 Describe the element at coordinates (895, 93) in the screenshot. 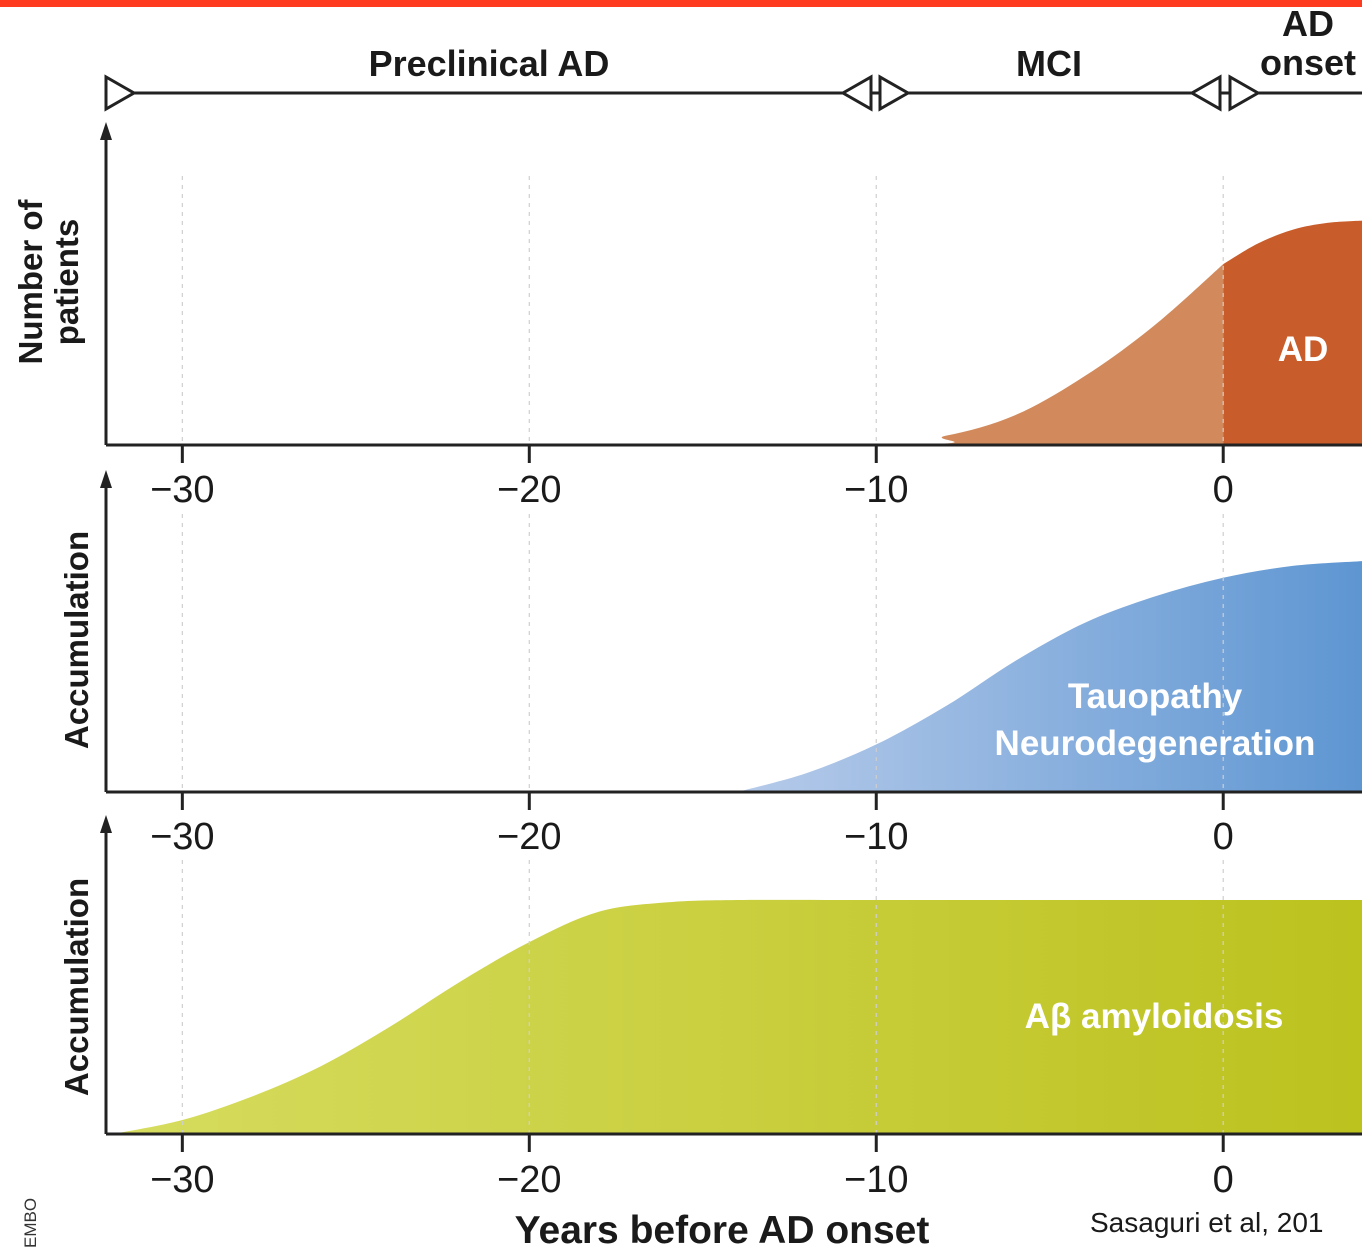

I see `timeline-mci-start-marker` at that location.